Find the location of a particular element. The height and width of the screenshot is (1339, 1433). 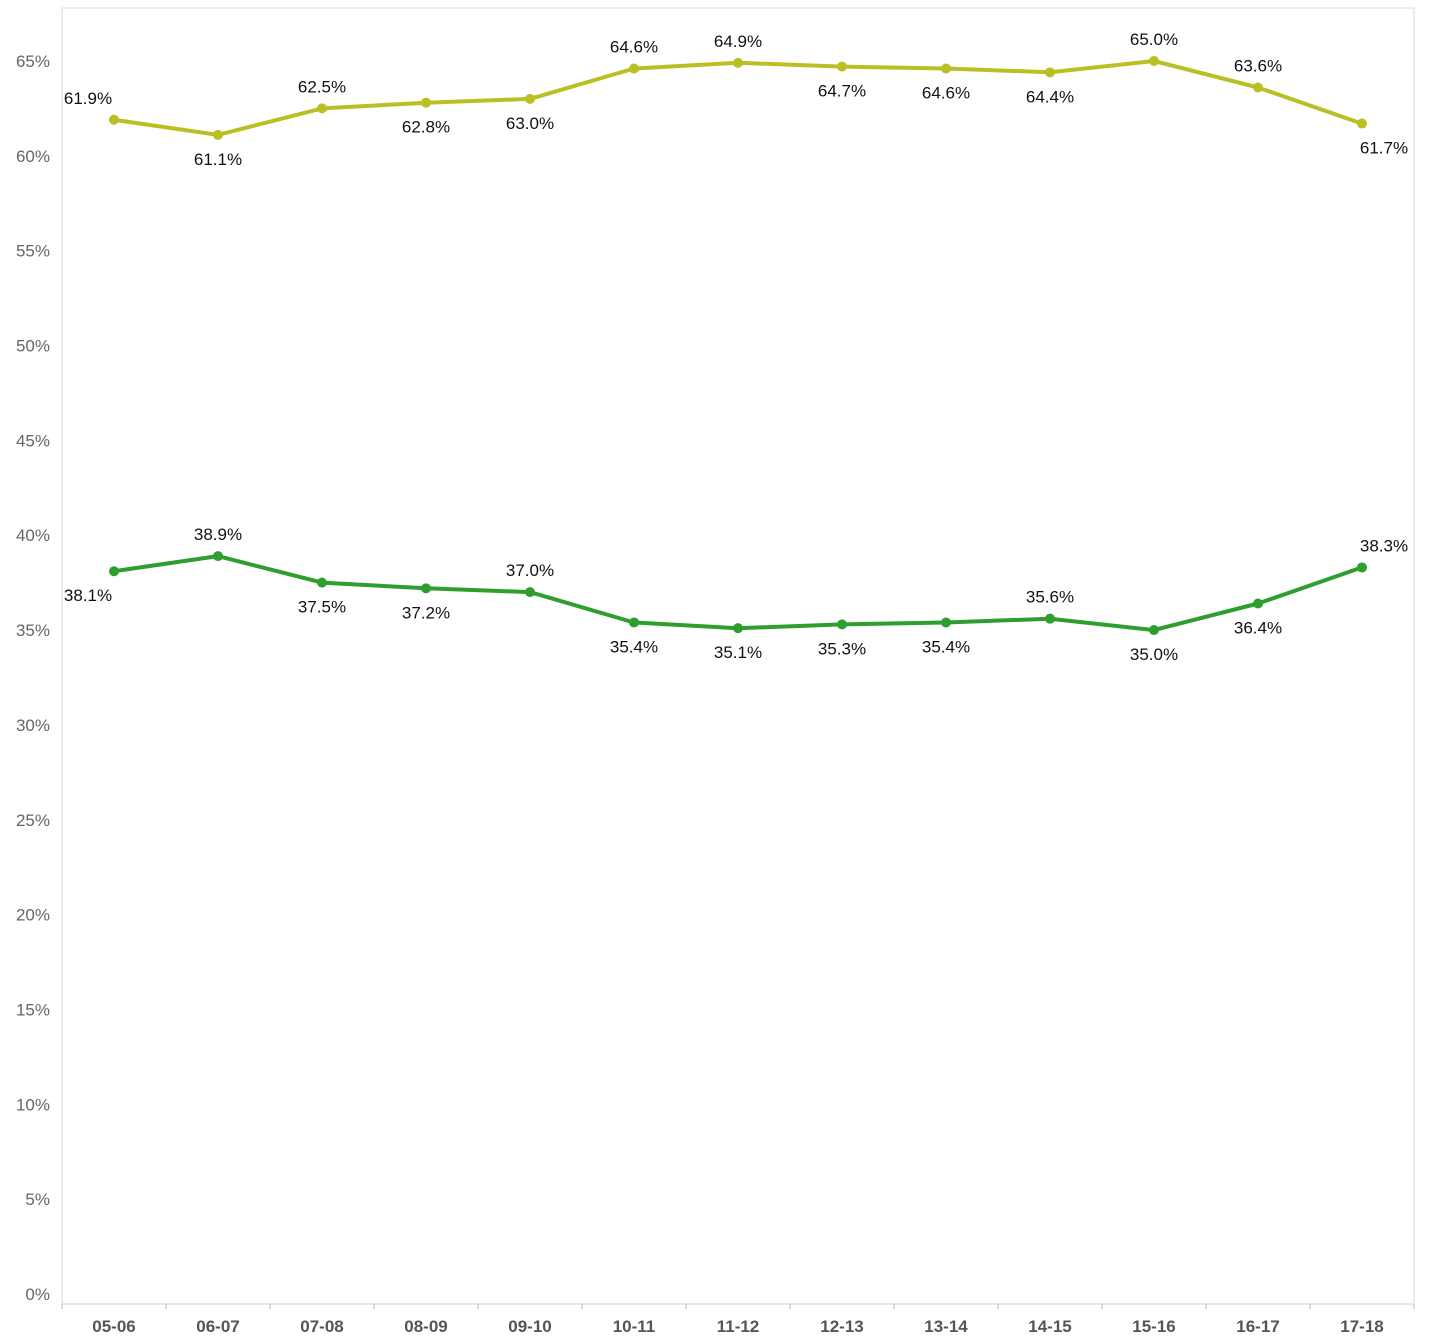

y-tick-label: 30% is located at coordinates (33, 725).